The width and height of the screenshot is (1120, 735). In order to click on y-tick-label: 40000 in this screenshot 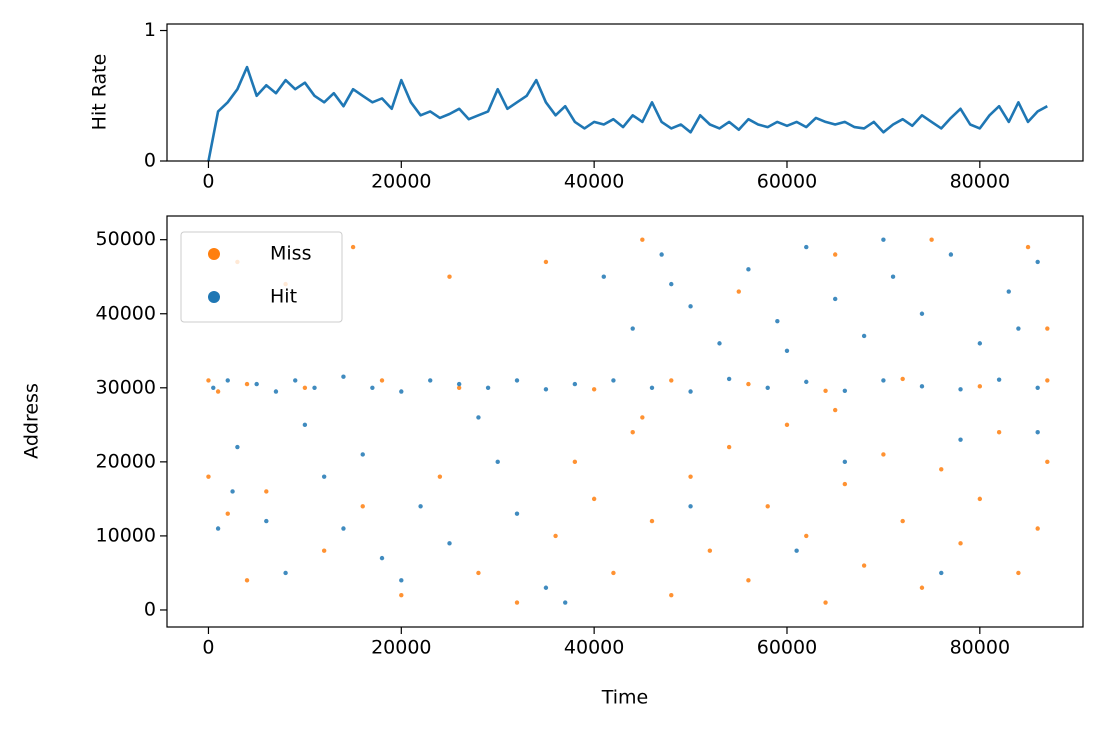, I will do `click(126, 313)`.